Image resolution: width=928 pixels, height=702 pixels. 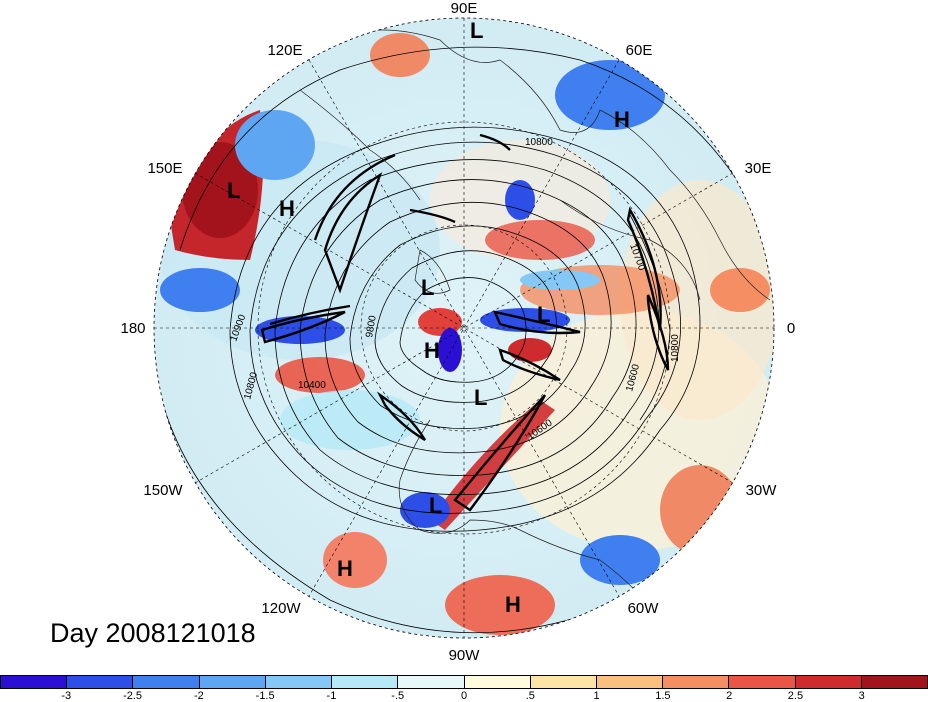 I want to click on lon-label-60w: 60W, so click(x=644, y=608).